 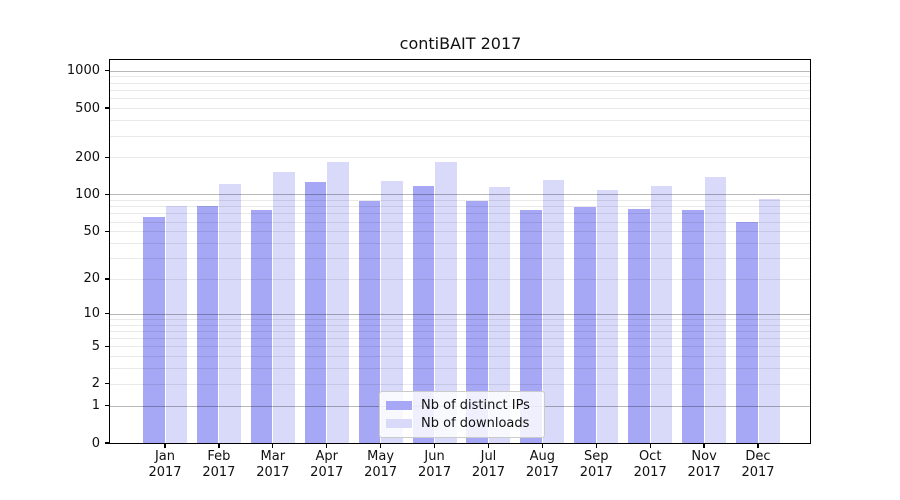 I want to click on y-tick-label-200: 200, so click(x=87, y=157).